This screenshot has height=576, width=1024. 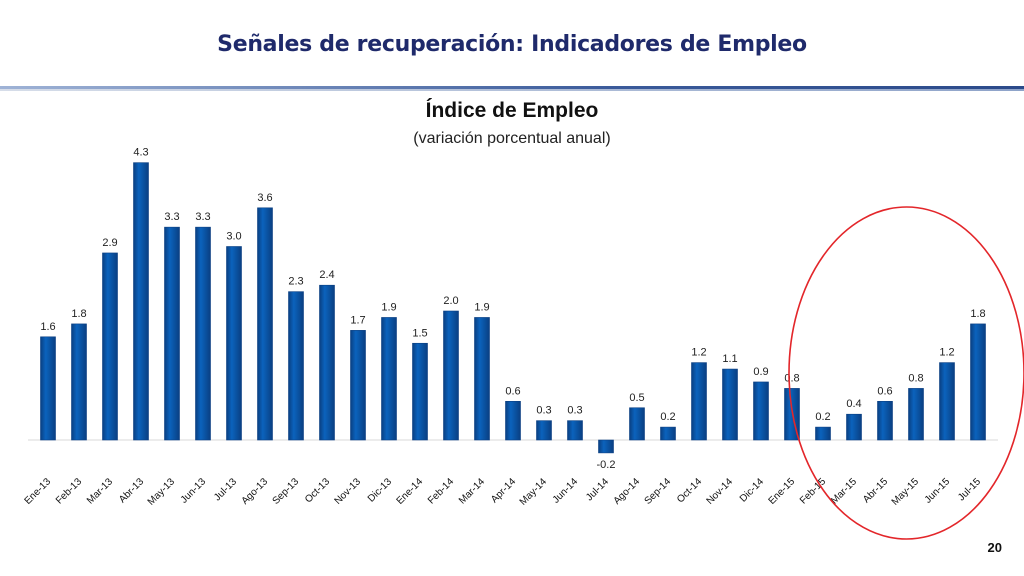 What do you see at coordinates (627, 491) in the screenshot?
I see `x-tick-label: Ago-14` at bounding box center [627, 491].